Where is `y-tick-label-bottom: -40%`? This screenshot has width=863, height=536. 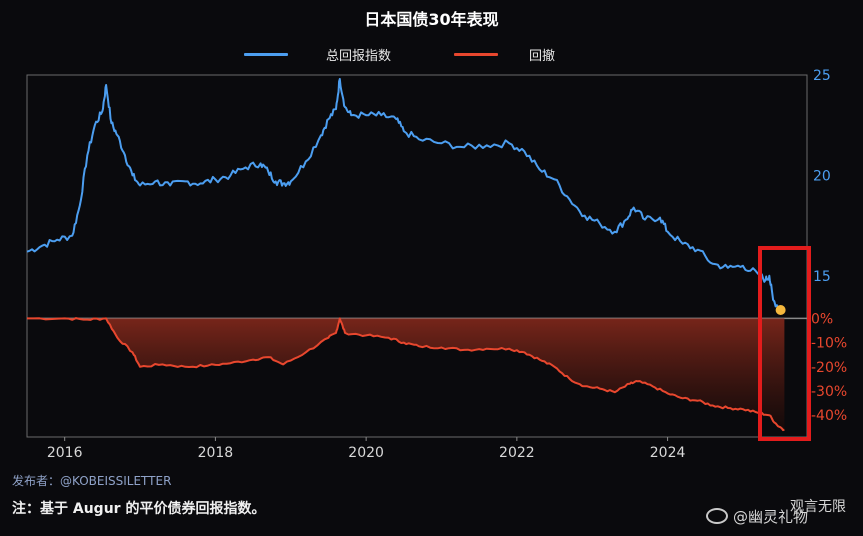
y-tick-label-bottom: -40% is located at coordinates (829, 416).